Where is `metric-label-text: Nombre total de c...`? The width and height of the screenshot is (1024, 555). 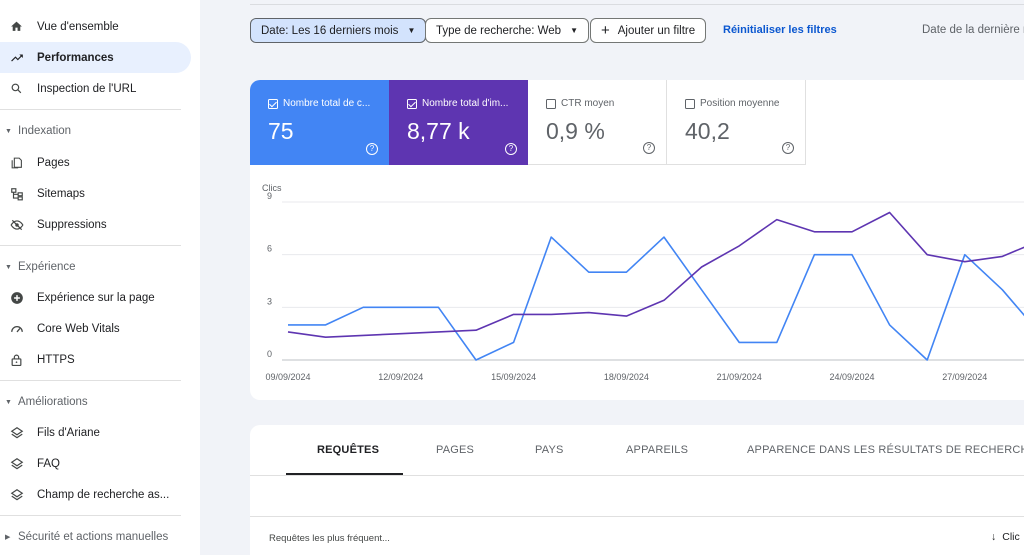
metric-label-text: Nombre total de c... is located at coordinates (327, 103).